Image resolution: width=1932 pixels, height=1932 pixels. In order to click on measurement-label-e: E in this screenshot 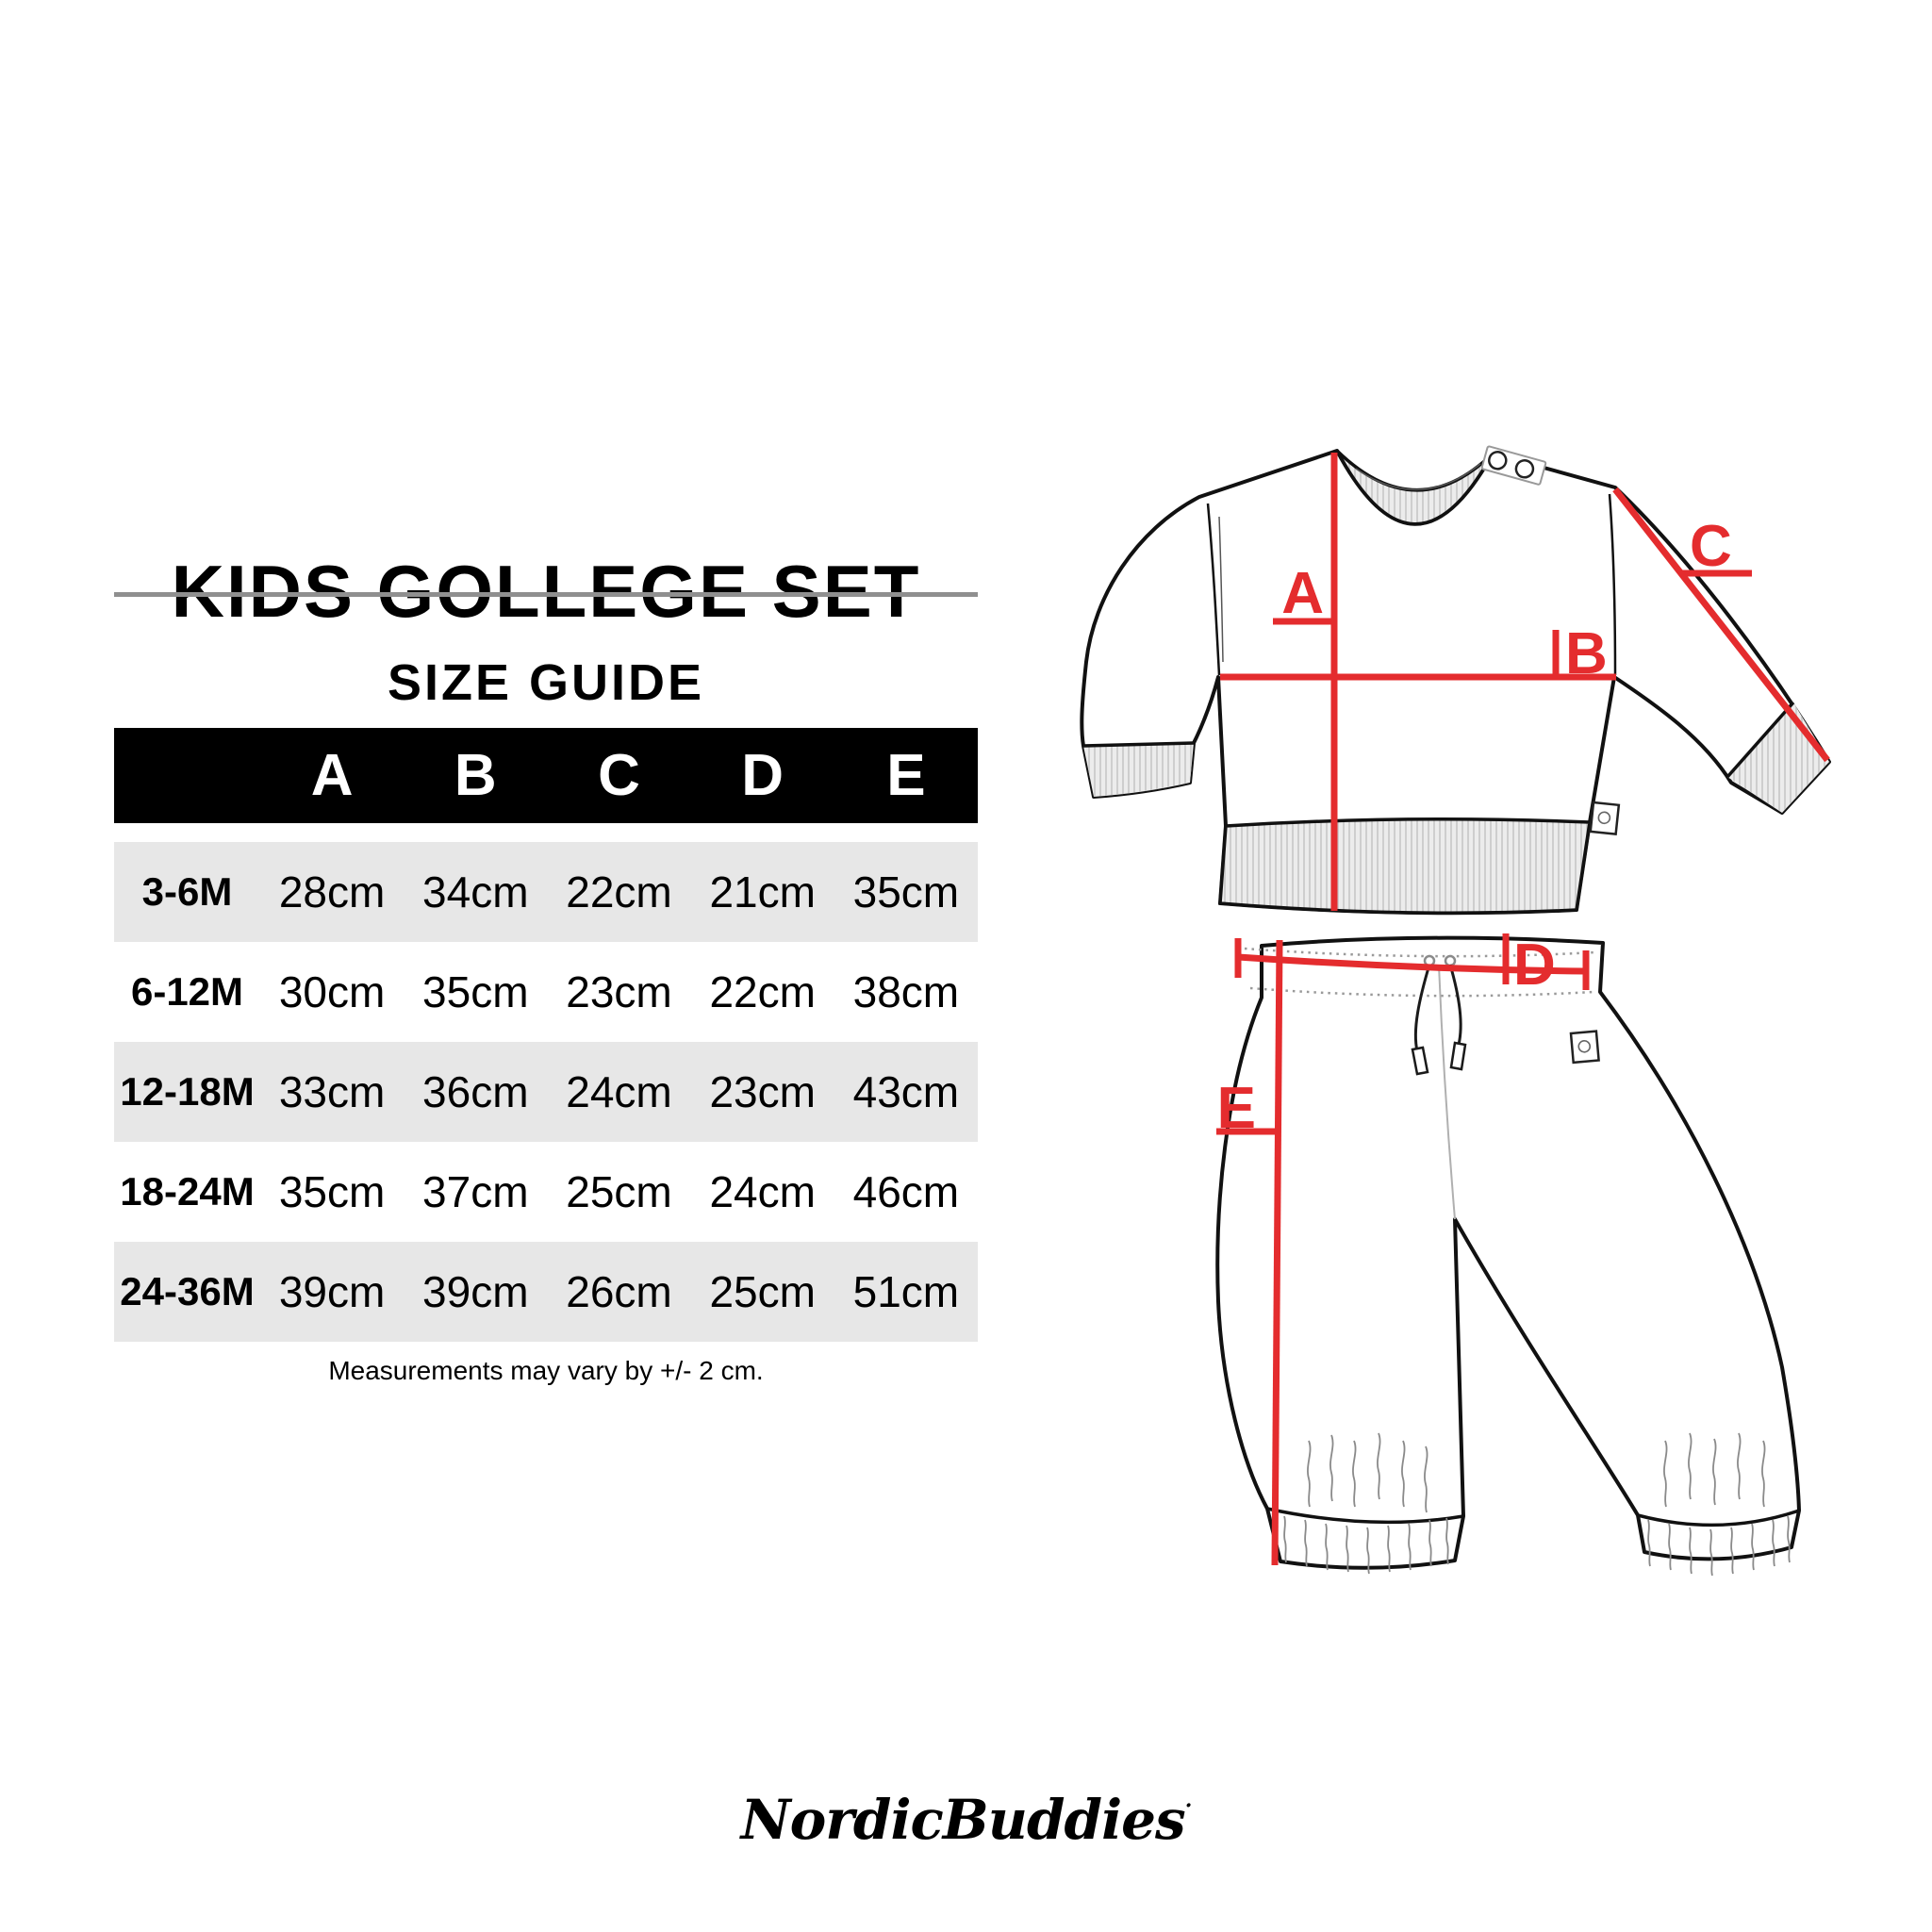, I will do `click(1236, 1108)`.